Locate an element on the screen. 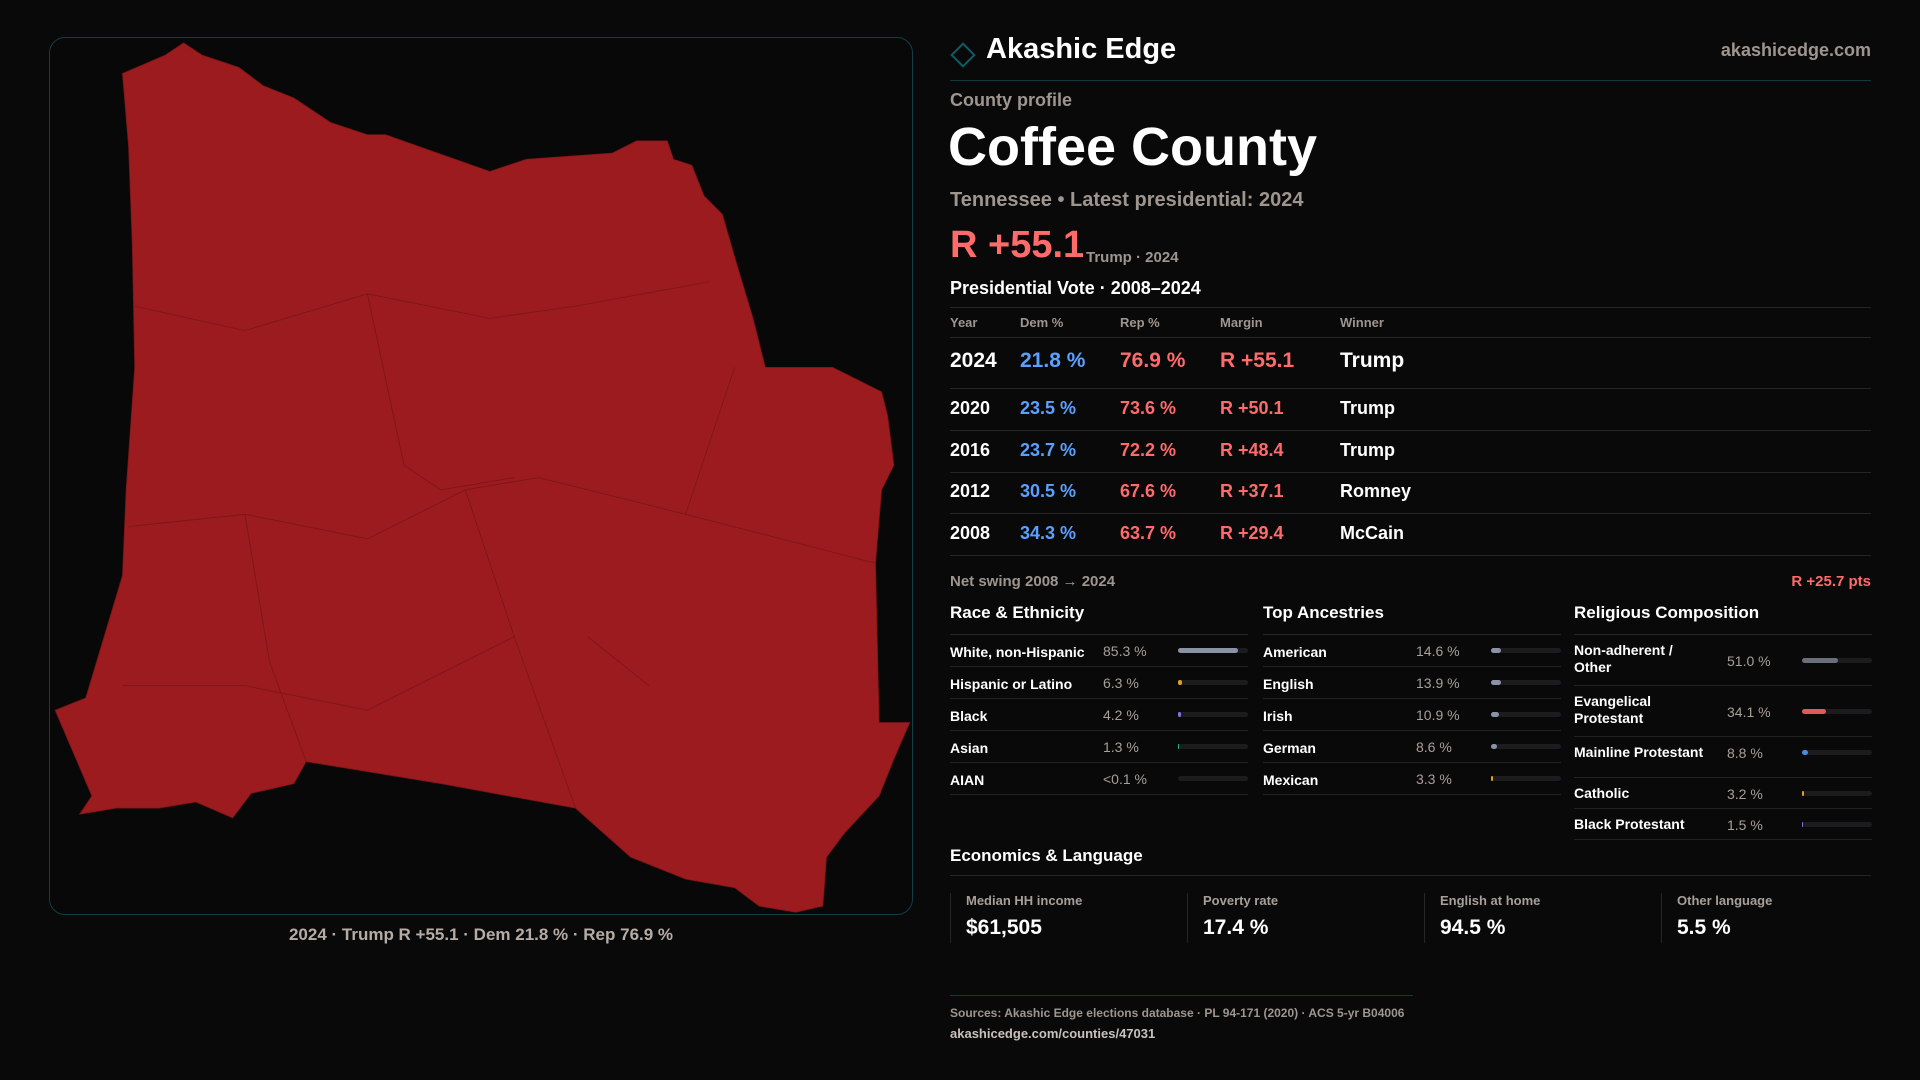  stat-card: Other language 5.5 % is located at coordinates (1779, 918).